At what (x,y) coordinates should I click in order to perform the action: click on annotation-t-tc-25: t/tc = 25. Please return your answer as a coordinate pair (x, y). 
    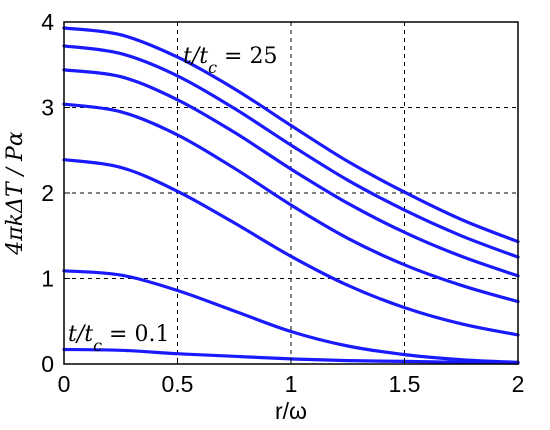
    Looking at the image, I should click on (230, 60).